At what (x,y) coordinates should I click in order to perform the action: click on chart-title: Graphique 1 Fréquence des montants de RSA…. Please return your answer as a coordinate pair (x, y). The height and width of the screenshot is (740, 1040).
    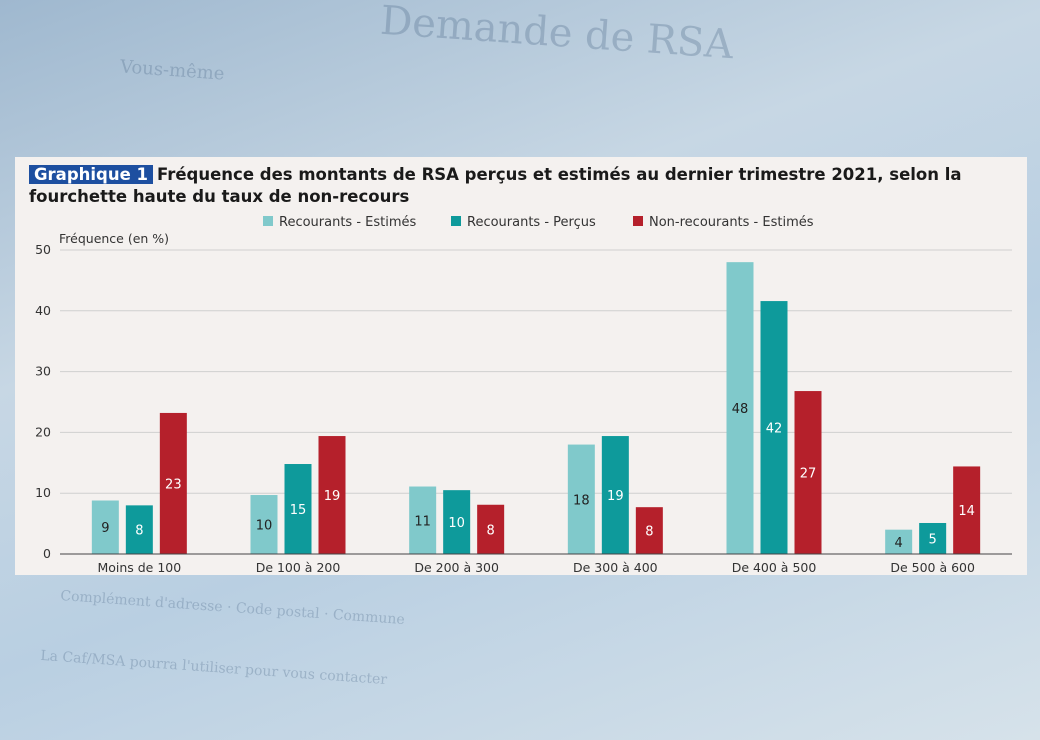
    Looking at the image, I should click on (524, 186).